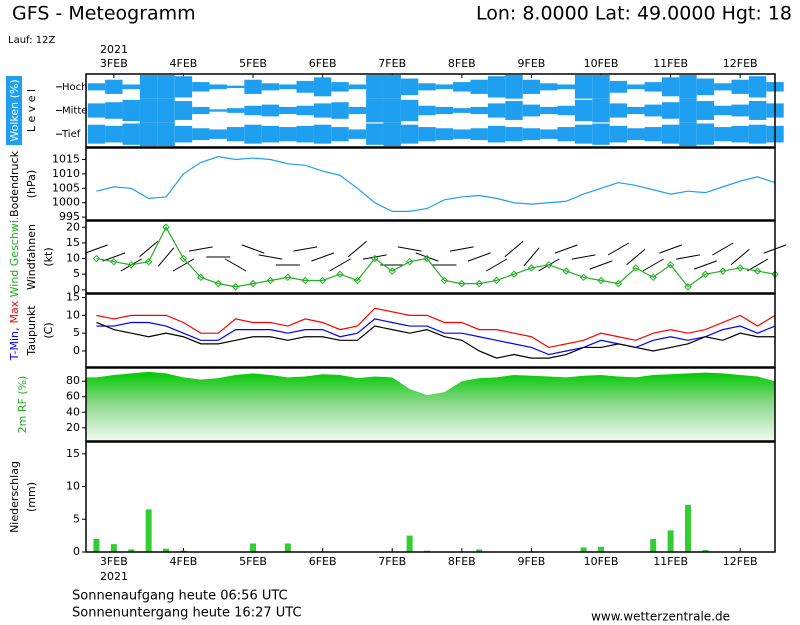 The height and width of the screenshot is (625, 800). I want to click on y-tick-label: 1015, so click(66, 159).